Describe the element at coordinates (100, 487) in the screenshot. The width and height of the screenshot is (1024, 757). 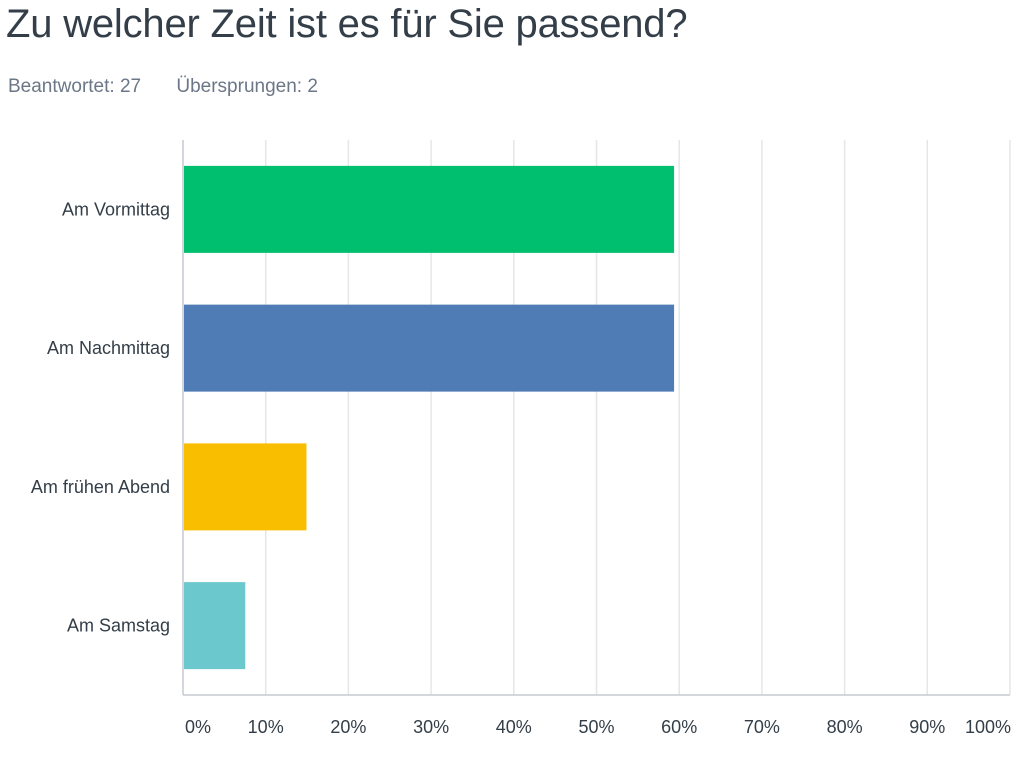
I see `category-label: Am frühen Abend` at that location.